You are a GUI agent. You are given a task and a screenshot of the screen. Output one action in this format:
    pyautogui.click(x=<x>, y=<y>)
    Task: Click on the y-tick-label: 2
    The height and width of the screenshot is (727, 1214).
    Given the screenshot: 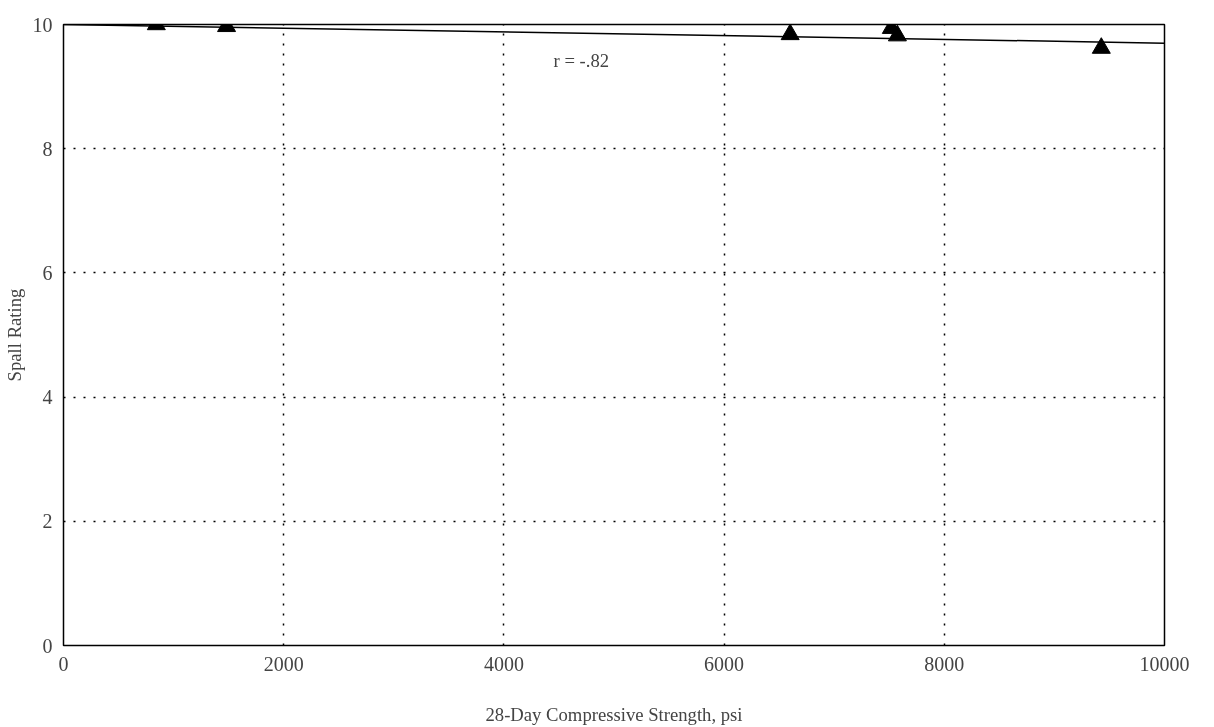 What is the action you would take?
    pyautogui.click(x=47, y=521)
    